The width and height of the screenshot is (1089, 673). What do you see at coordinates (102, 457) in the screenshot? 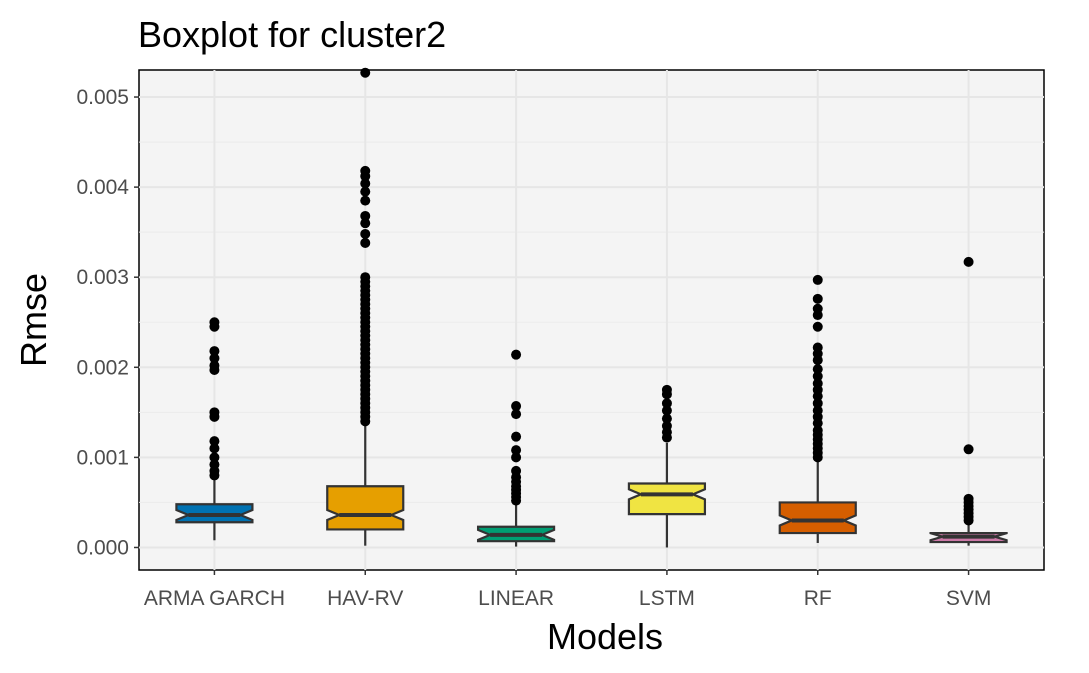
I see `y-tick-label: 0.001` at bounding box center [102, 457].